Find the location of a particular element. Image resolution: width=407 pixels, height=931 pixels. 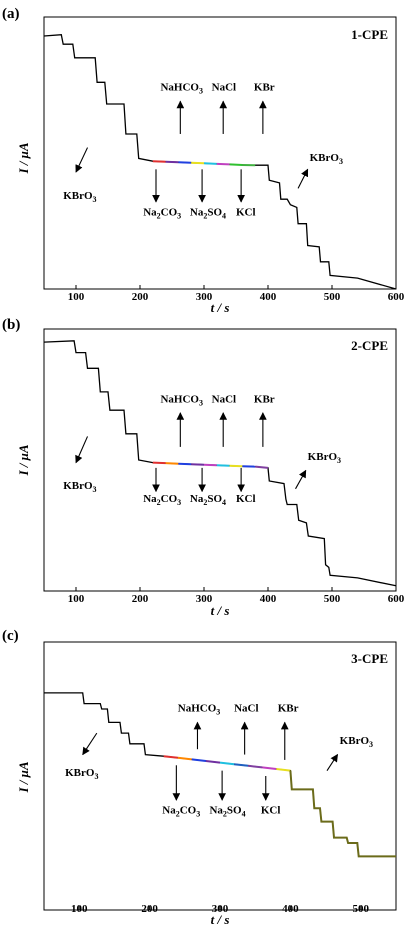

annotation-na2so4: Na2SO4 is located at coordinates (227, 812).